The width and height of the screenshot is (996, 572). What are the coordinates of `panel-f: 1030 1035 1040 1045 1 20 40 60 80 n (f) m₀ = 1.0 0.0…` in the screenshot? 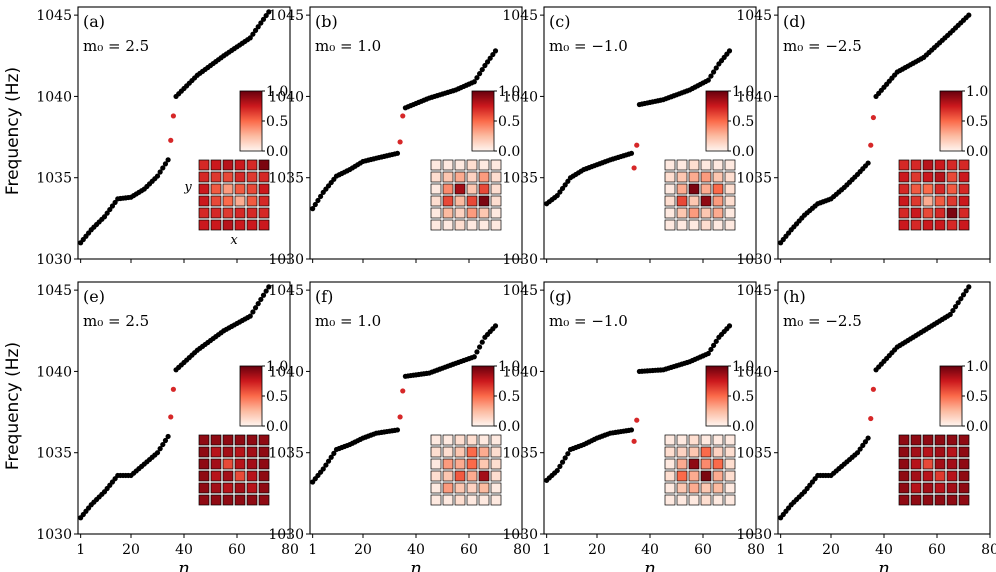 It's located at (399, 426).